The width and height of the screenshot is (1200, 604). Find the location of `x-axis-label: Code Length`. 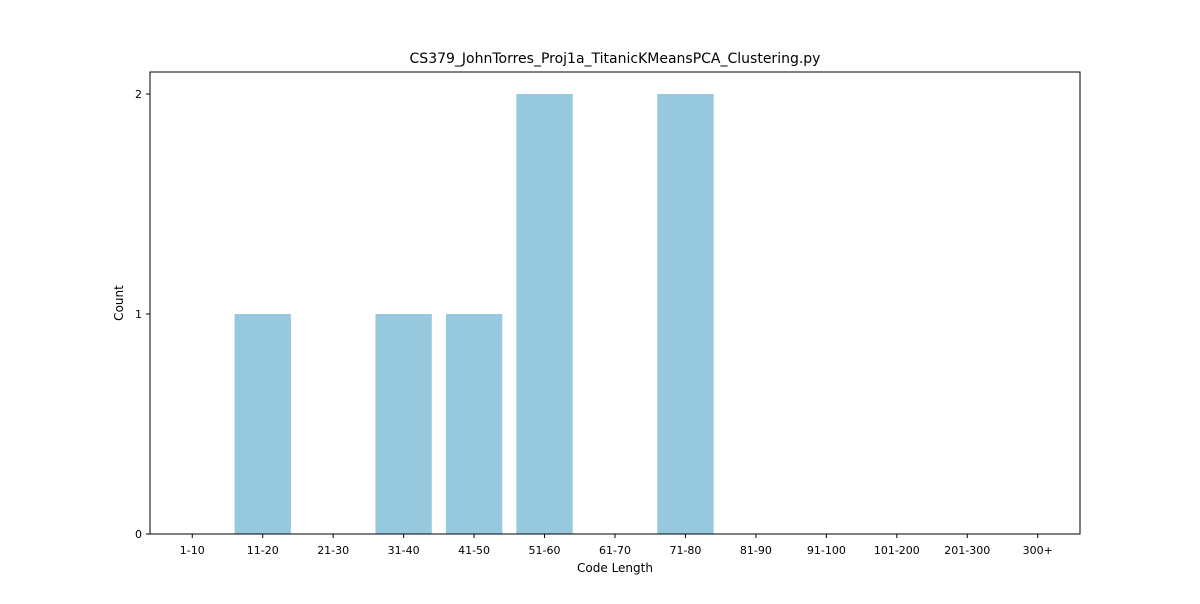

x-axis-label: Code Length is located at coordinates (615, 568).